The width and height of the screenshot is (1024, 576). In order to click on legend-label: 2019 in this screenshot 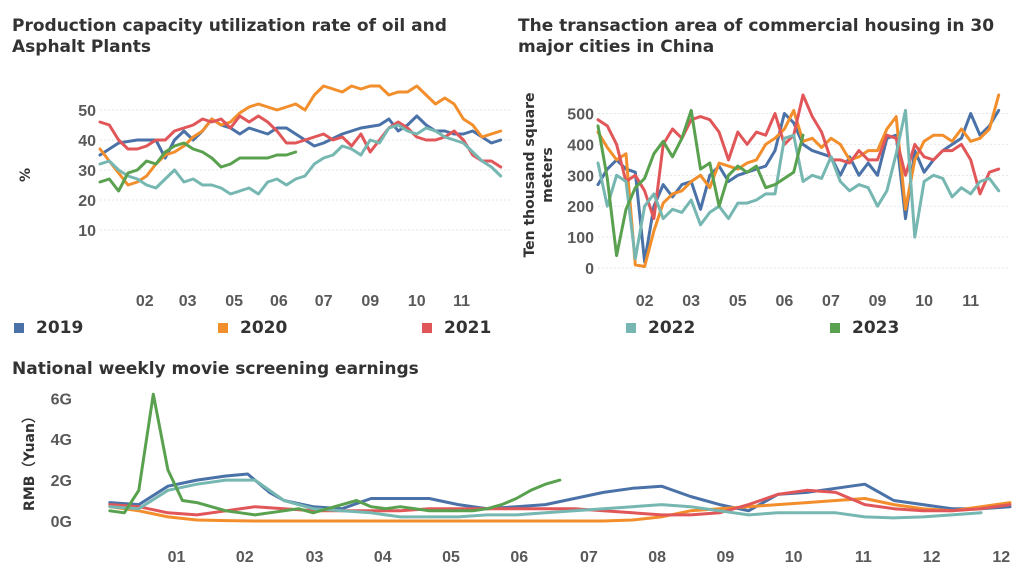, I will do `click(60, 328)`.